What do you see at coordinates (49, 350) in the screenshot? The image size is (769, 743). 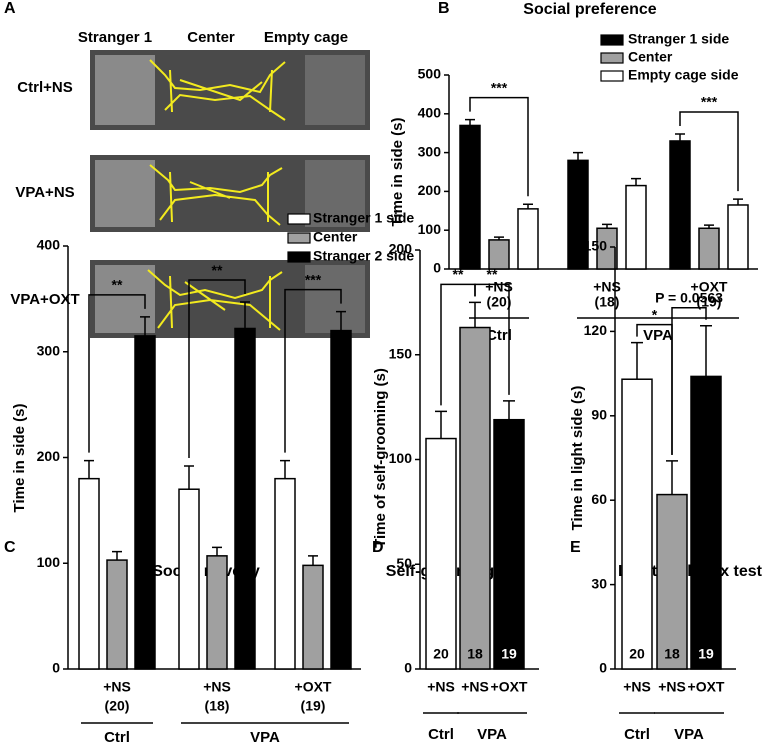 I see `y-tick-label: 300` at bounding box center [49, 350].